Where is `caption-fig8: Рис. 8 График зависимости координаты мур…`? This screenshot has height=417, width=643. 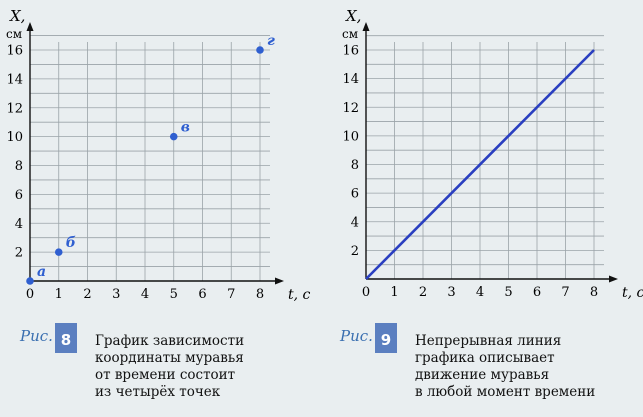
caption-fig8: Рис. 8 График зависимости координаты мур… is located at coordinates (132, 362).